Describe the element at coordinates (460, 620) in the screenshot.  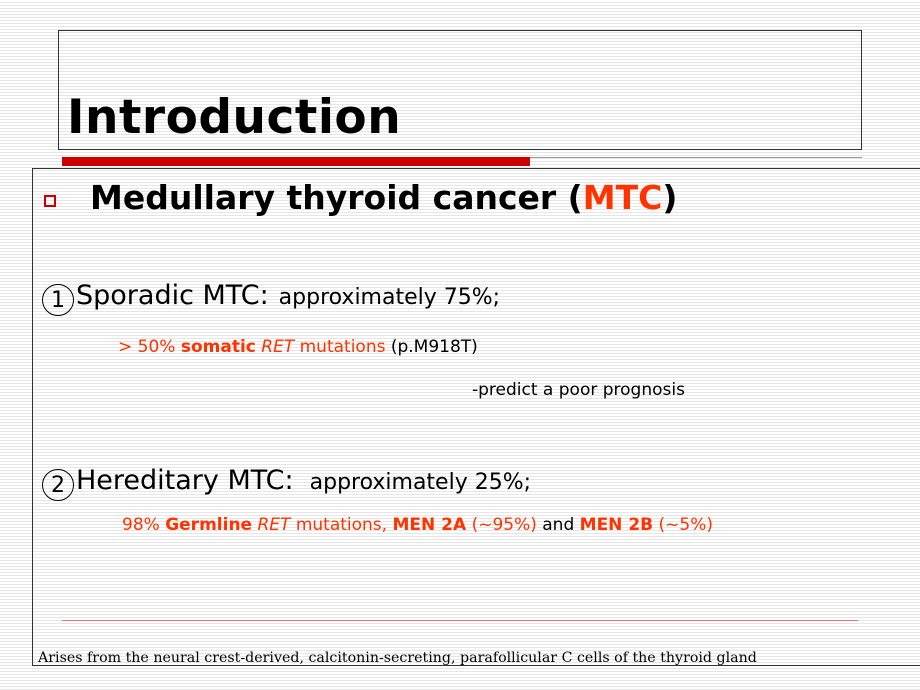
I see `footer-divider-line` at that location.